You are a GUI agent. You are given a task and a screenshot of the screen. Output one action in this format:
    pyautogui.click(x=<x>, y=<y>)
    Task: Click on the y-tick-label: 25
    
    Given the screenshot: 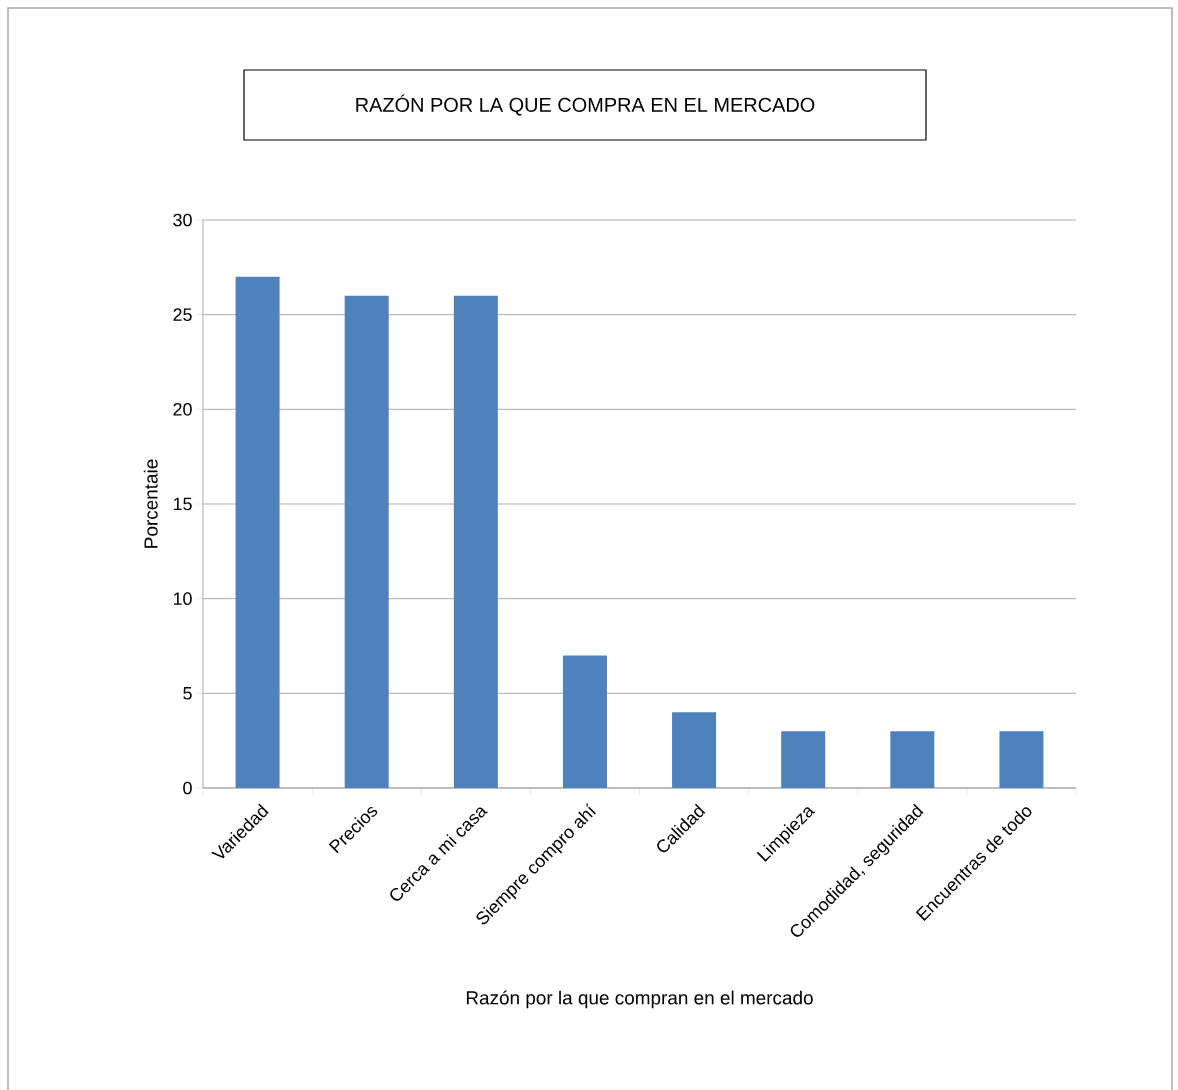 What is the action you would take?
    pyautogui.click(x=182, y=314)
    